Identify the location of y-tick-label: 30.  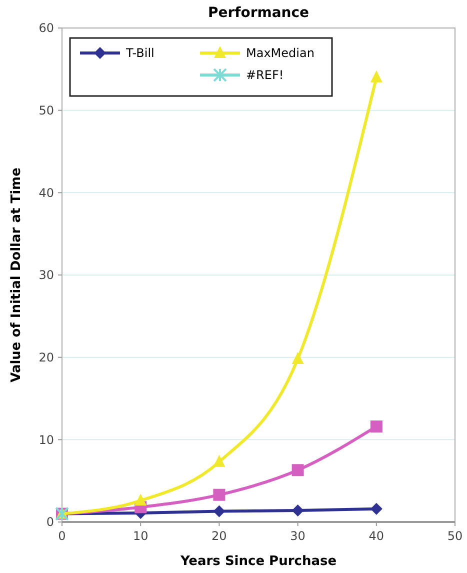
(46, 275).